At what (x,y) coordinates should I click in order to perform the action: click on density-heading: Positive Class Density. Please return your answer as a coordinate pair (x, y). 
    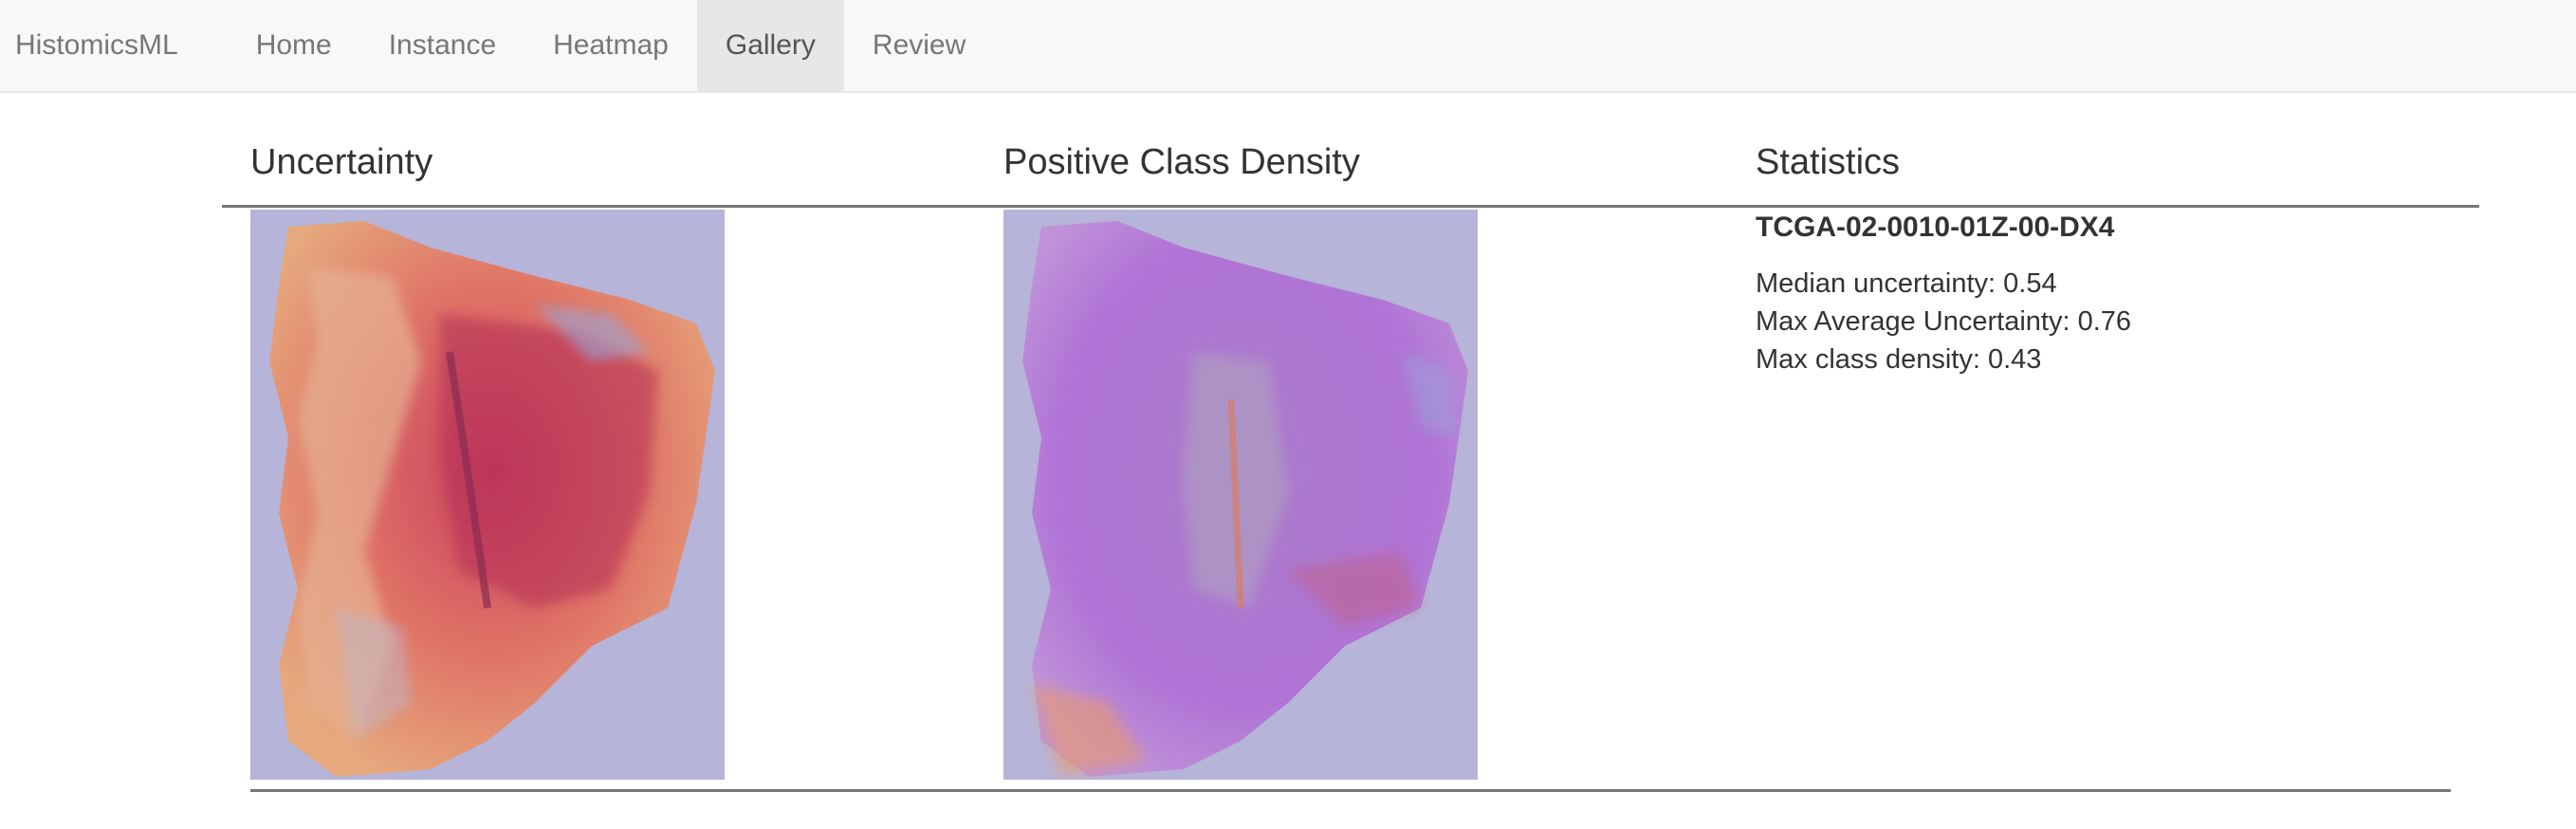
    Looking at the image, I should click on (1181, 162).